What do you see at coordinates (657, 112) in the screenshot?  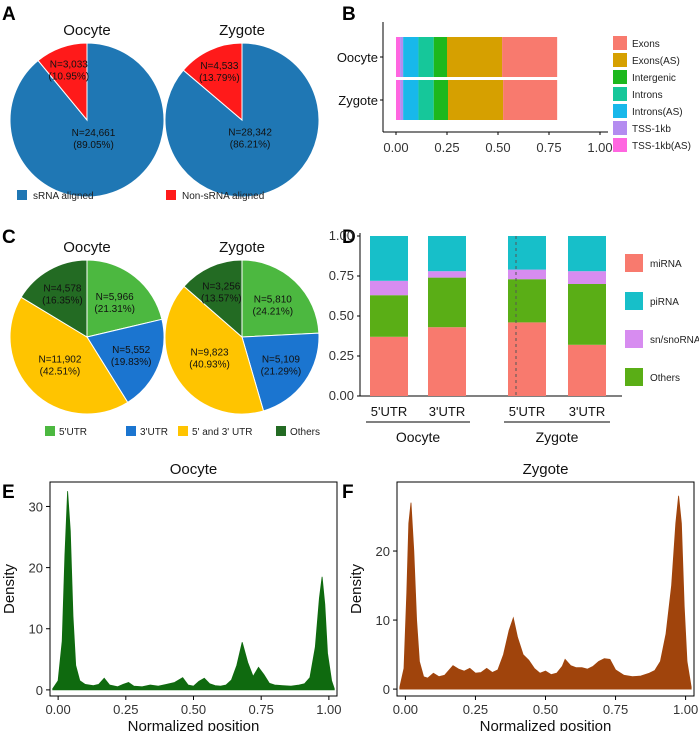 I see `legend-label-introns-as: Introns(AS)` at bounding box center [657, 112].